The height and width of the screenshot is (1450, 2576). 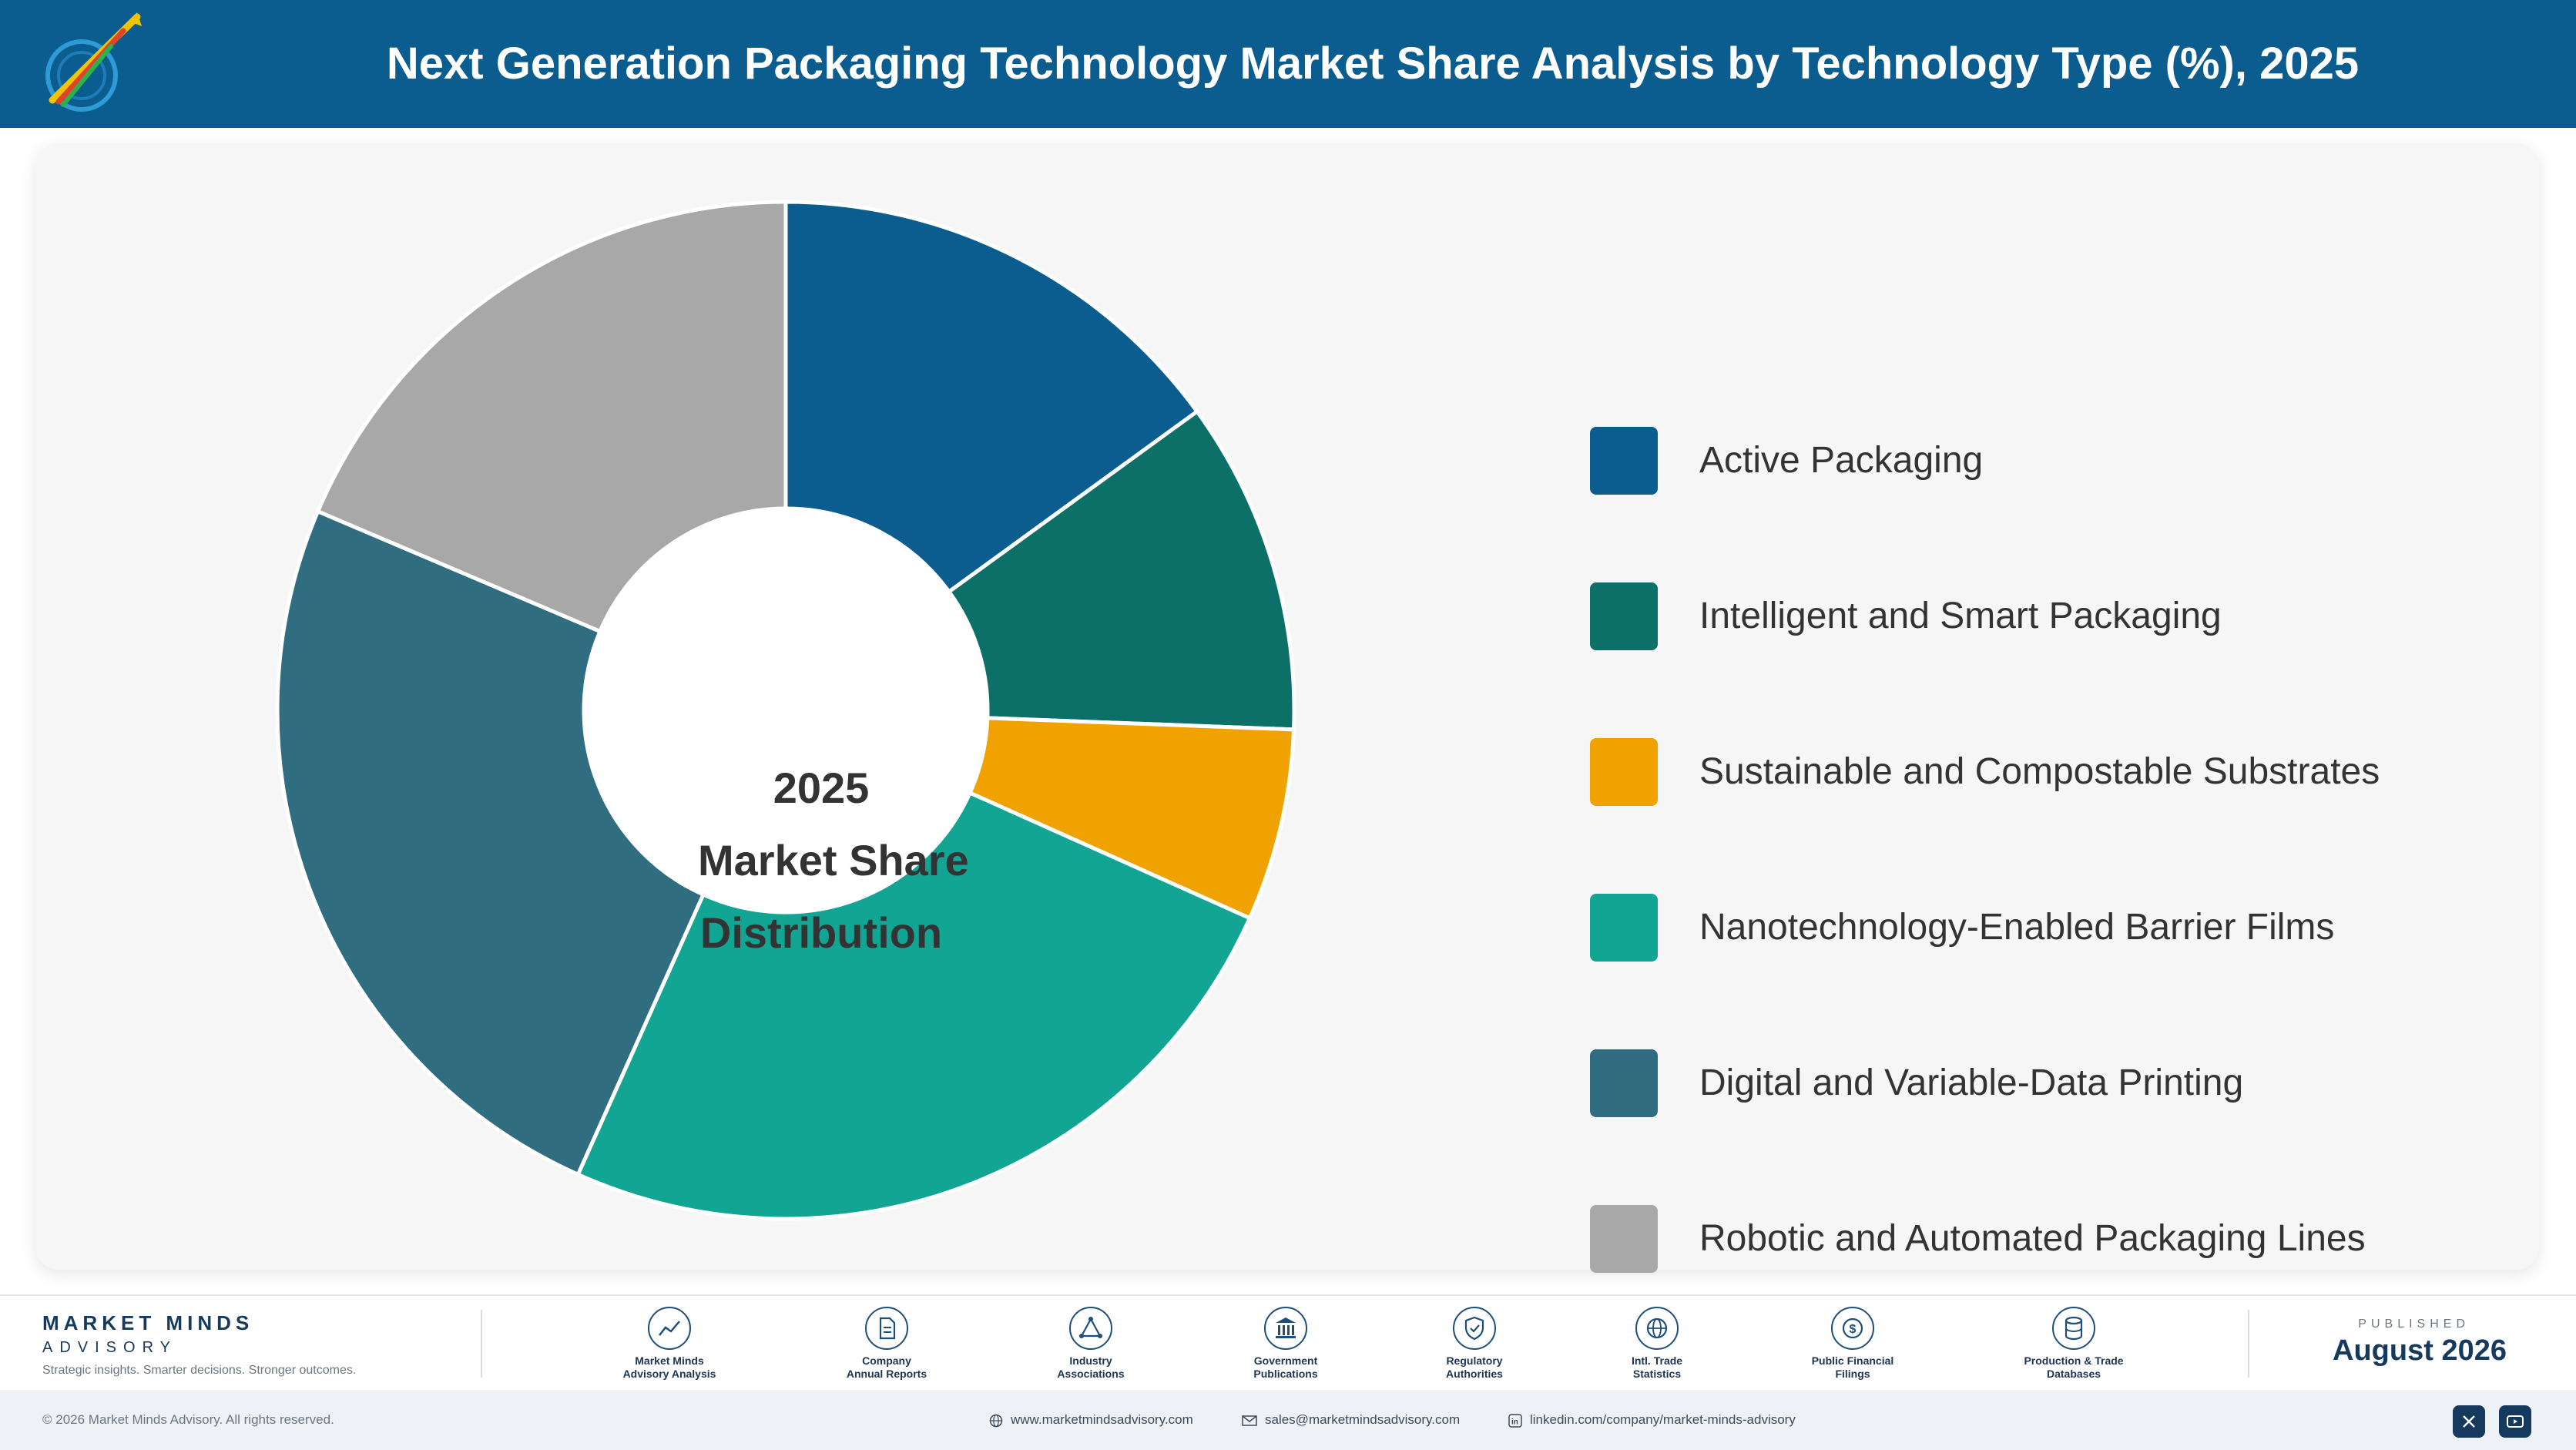 I want to click on data-source-item: Intl. Trade Statistics, so click(x=1657, y=1344).